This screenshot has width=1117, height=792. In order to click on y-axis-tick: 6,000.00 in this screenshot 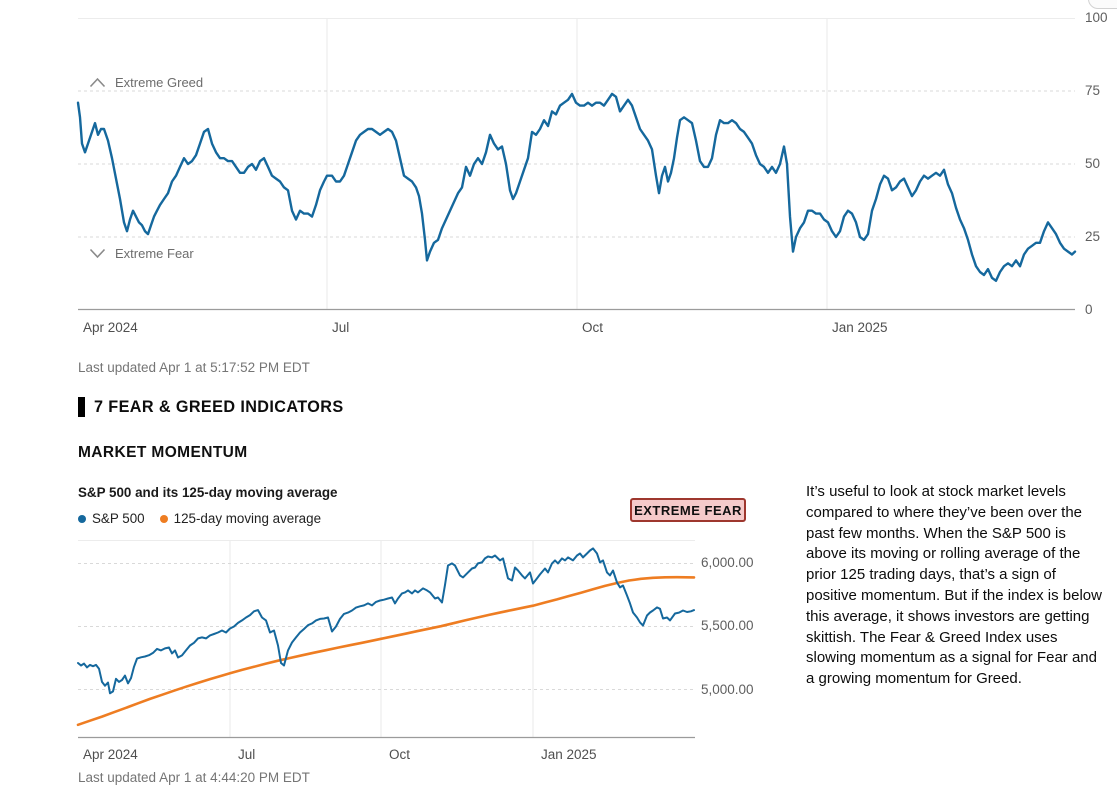, I will do `click(727, 562)`.